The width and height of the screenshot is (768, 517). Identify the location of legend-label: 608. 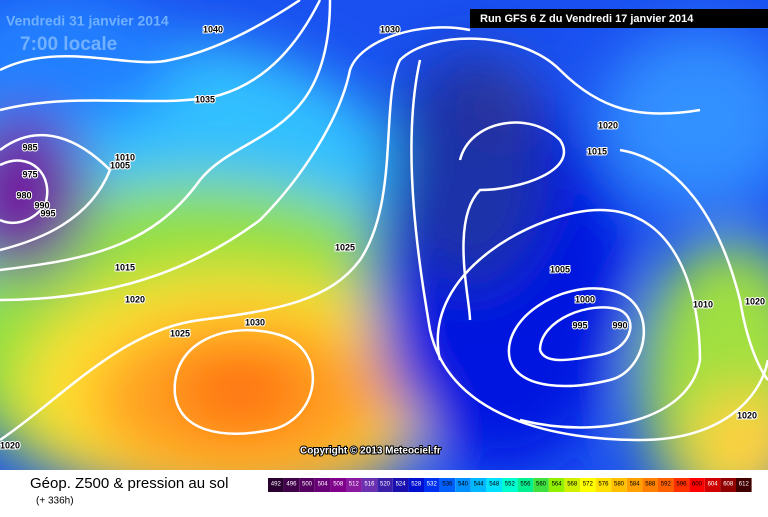
(728, 485).